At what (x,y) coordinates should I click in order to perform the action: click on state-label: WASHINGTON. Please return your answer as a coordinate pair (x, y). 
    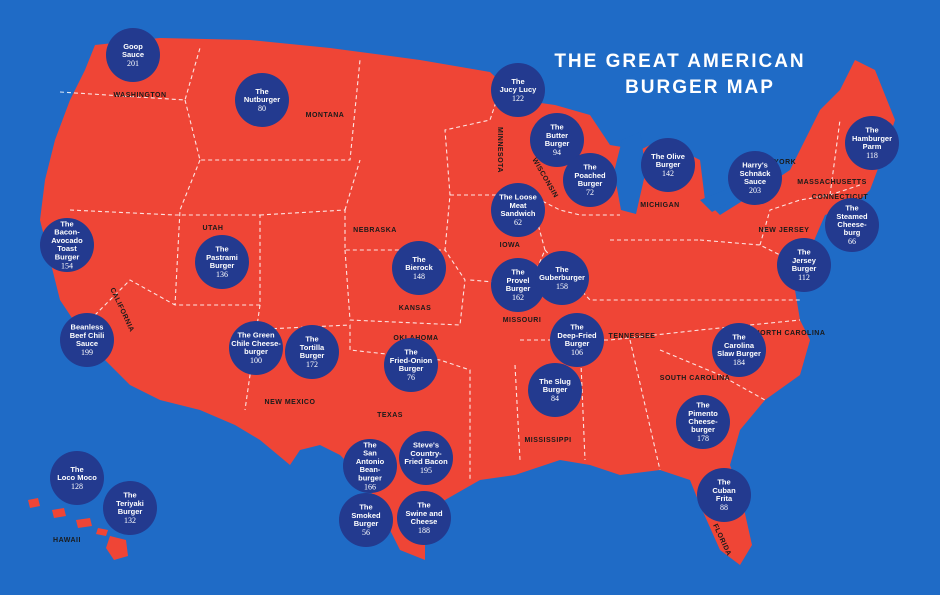
    Looking at the image, I should click on (139, 95).